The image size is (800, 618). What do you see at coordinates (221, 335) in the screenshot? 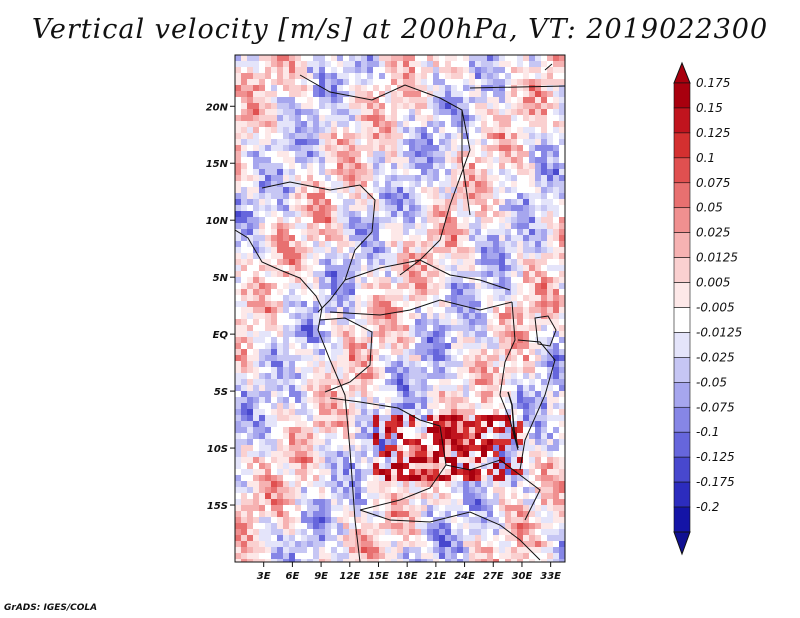
I see `lat-tick-label: EQ` at bounding box center [221, 335].